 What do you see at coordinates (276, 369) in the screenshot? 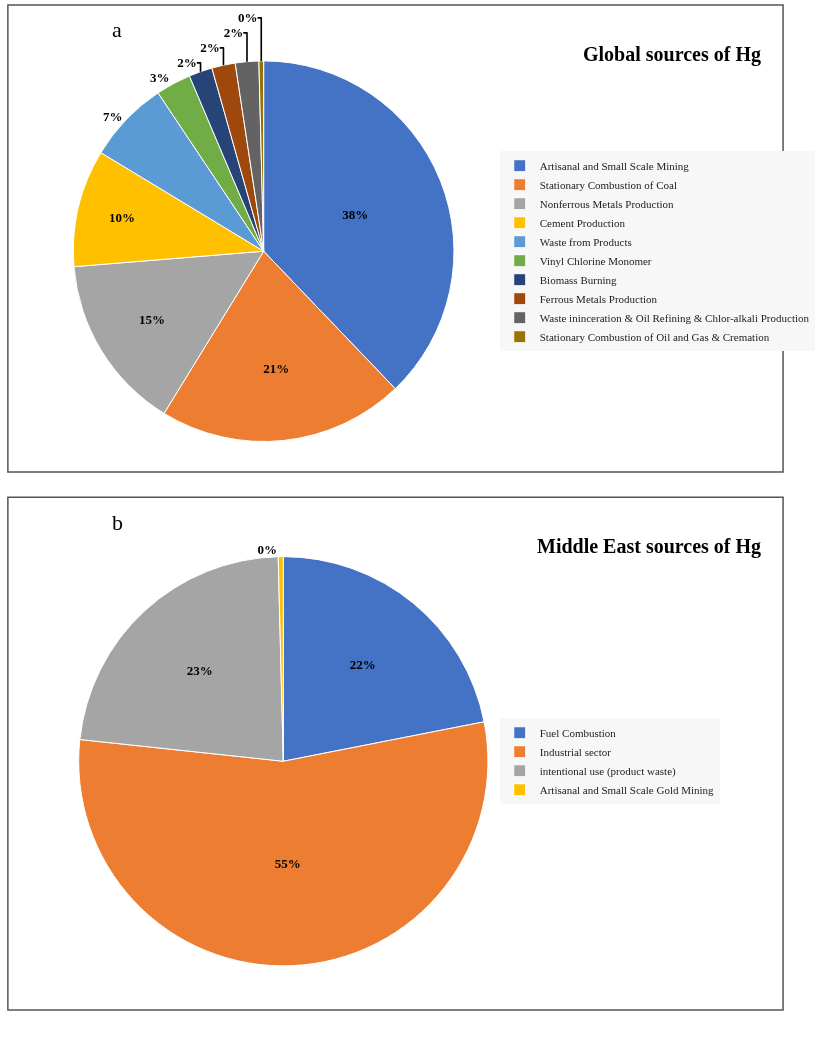
I see `data-label: 21%` at bounding box center [276, 369].